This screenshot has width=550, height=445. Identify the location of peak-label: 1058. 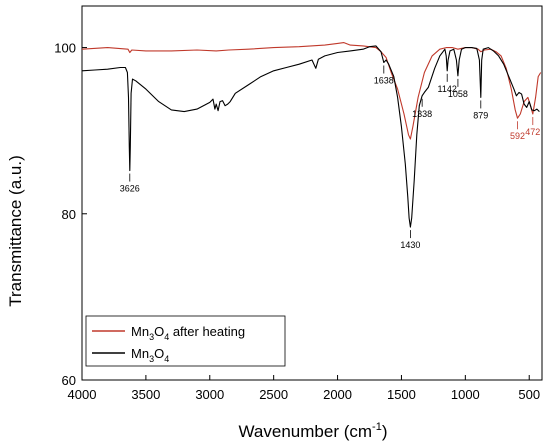
(458, 94).